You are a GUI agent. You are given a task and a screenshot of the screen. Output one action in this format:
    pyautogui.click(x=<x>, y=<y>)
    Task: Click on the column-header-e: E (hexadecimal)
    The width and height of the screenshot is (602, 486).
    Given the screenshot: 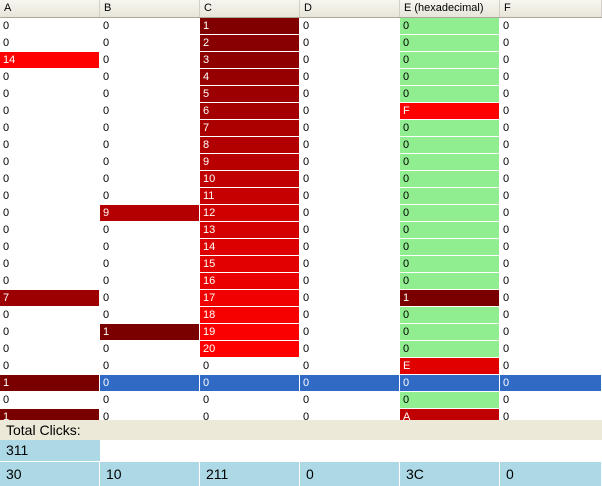 What is the action you would take?
    pyautogui.click(x=450, y=8)
    